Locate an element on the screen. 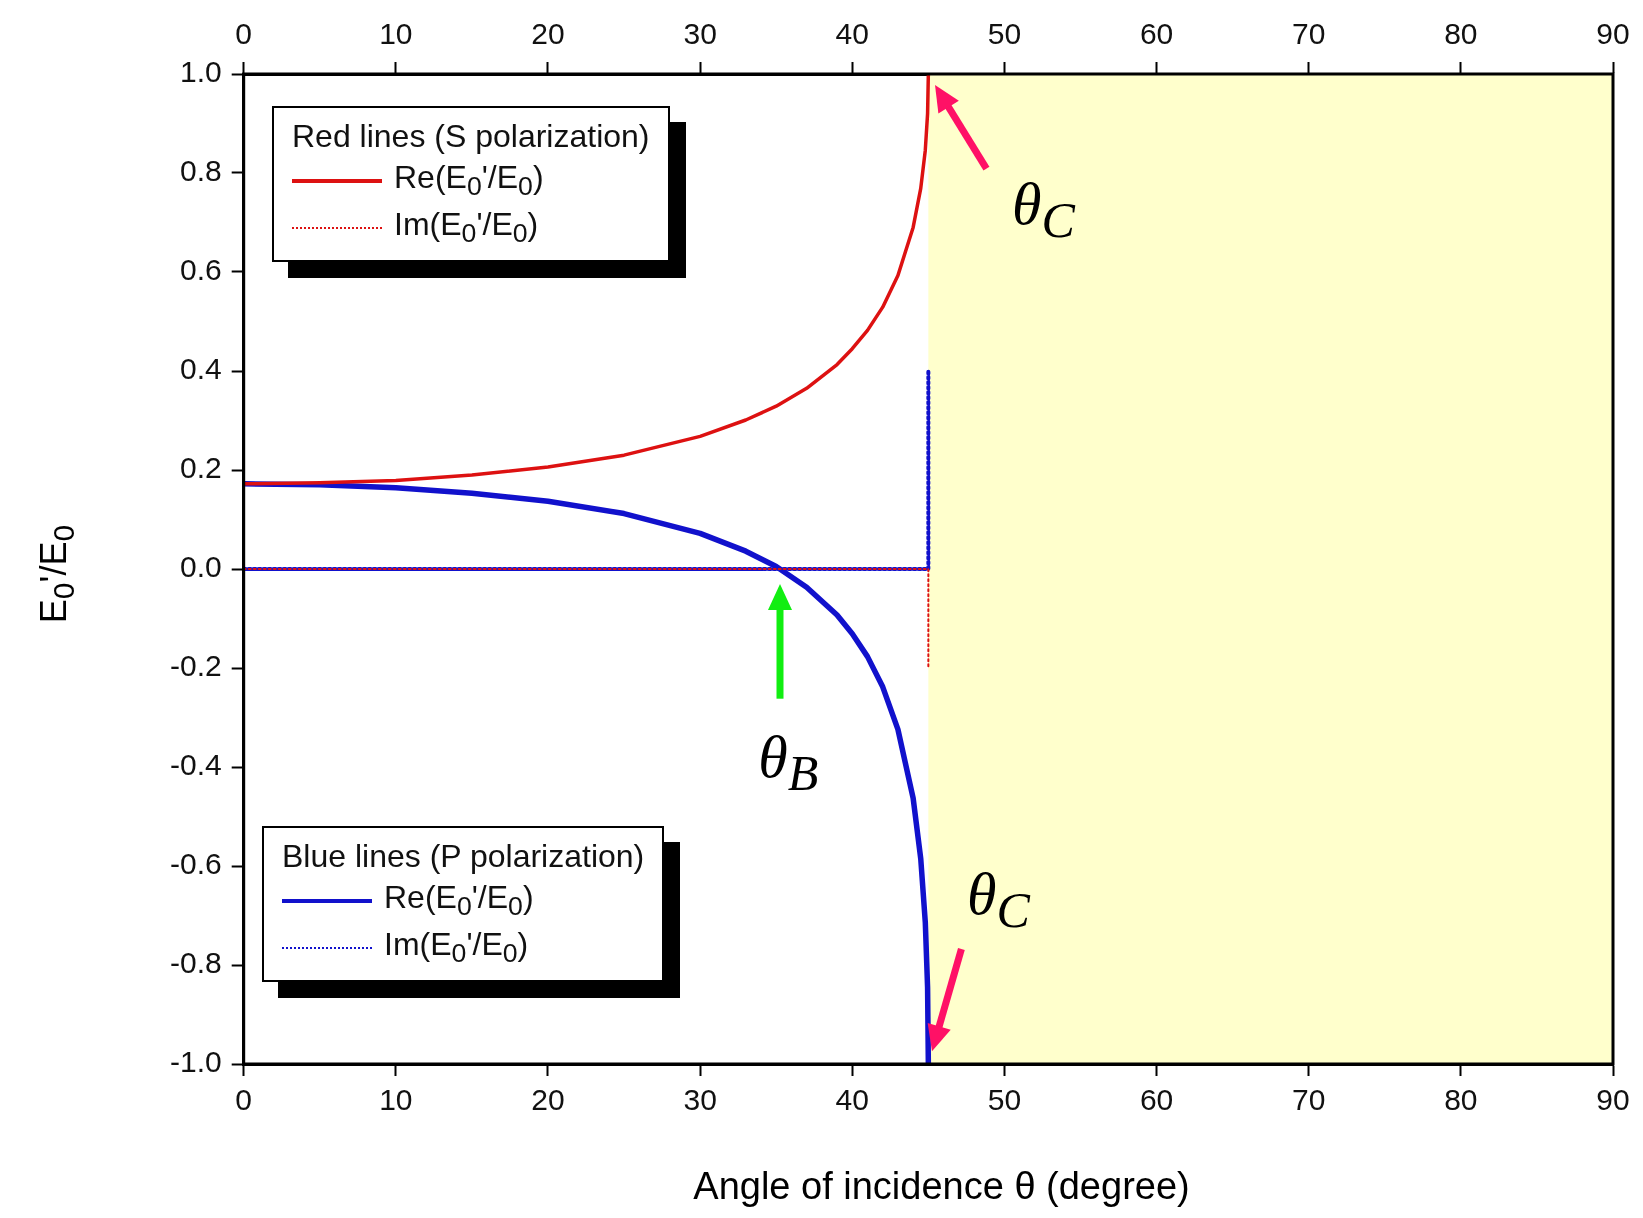  x2-tick-label: 40 is located at coordinates (852, 34).